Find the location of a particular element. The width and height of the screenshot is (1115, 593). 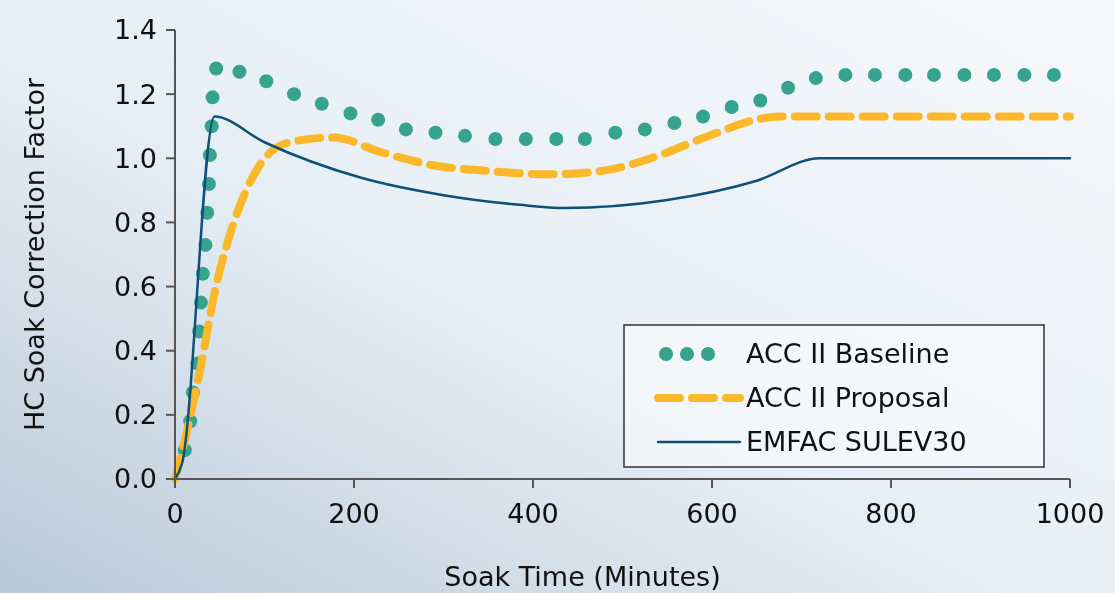

x-tick-label: 800 is located at coordinates (891, 513).